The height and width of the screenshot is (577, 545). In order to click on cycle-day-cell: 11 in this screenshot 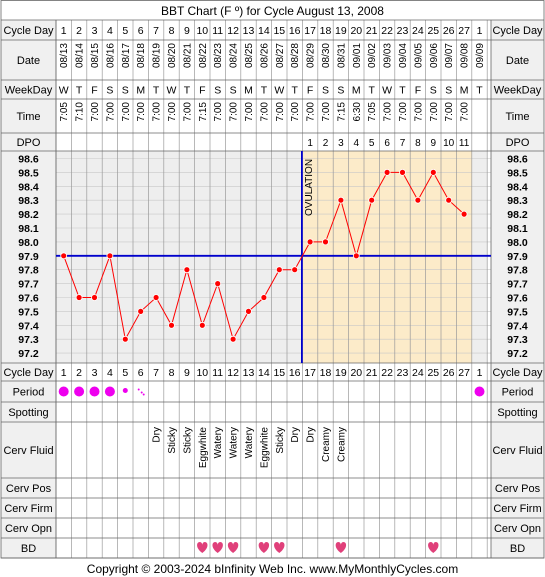, I will do `click(217, 31)`.